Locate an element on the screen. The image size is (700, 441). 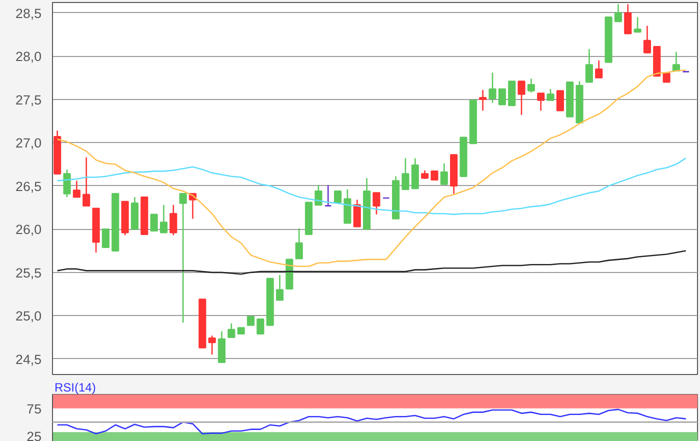
y-tick-label: 27,5 is located at coordinates (29, 100).